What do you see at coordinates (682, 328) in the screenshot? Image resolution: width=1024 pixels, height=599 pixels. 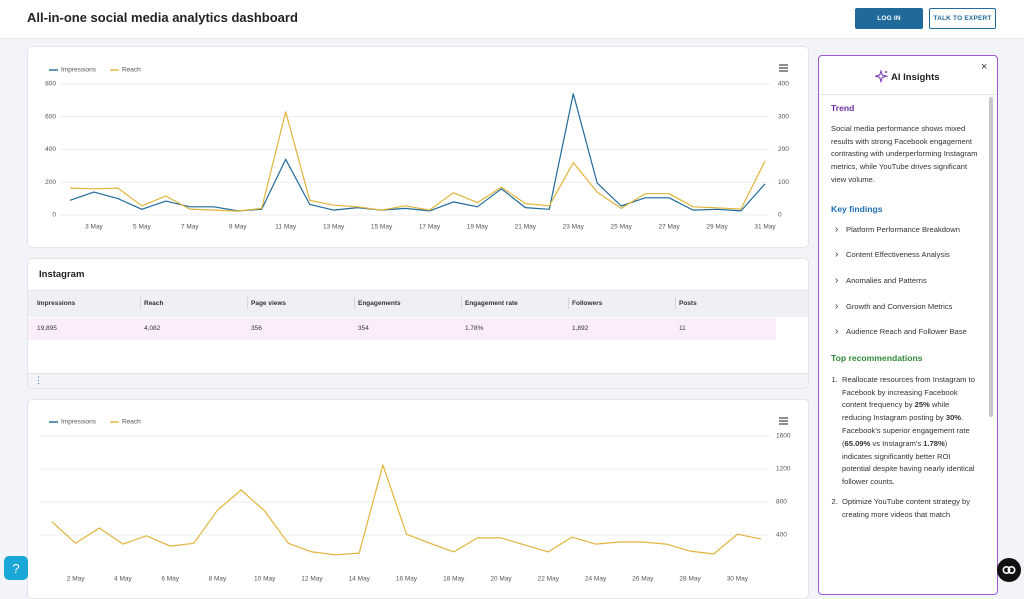 I see `table-cell: 11` at bounding box center [682, 328].